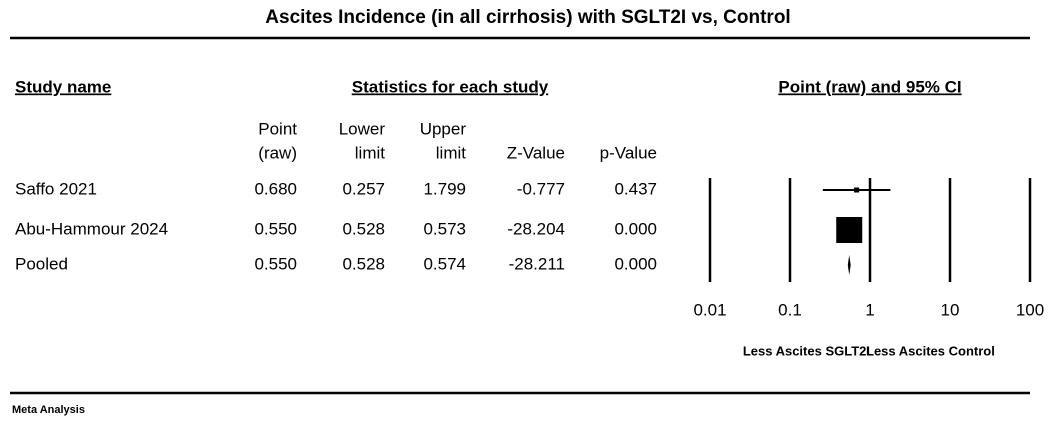 The width and height of the screenshot is (1056, 423). What do you see at coordinates (541, 188) in the screenshot?
I see `z-cell: -0.777` at bounding box center [541, 188].